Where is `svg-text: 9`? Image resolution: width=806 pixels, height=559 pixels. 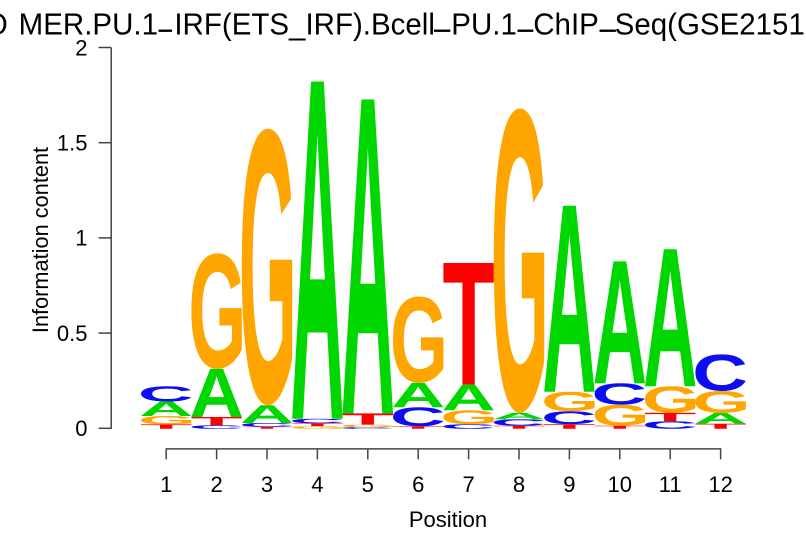
svg-text: 9 is located at coordinates (569, 484).